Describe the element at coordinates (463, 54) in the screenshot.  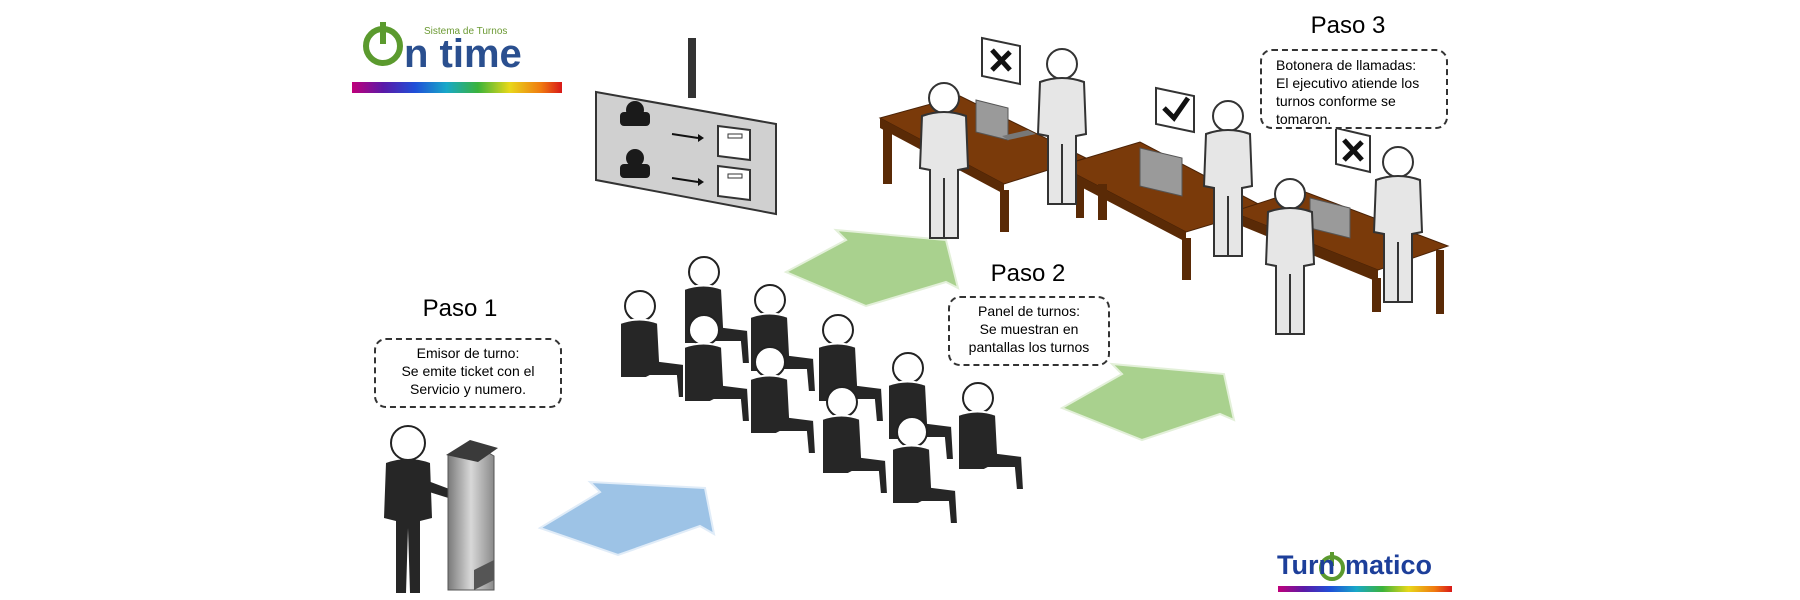
I see `logo-name: n time` at that location.